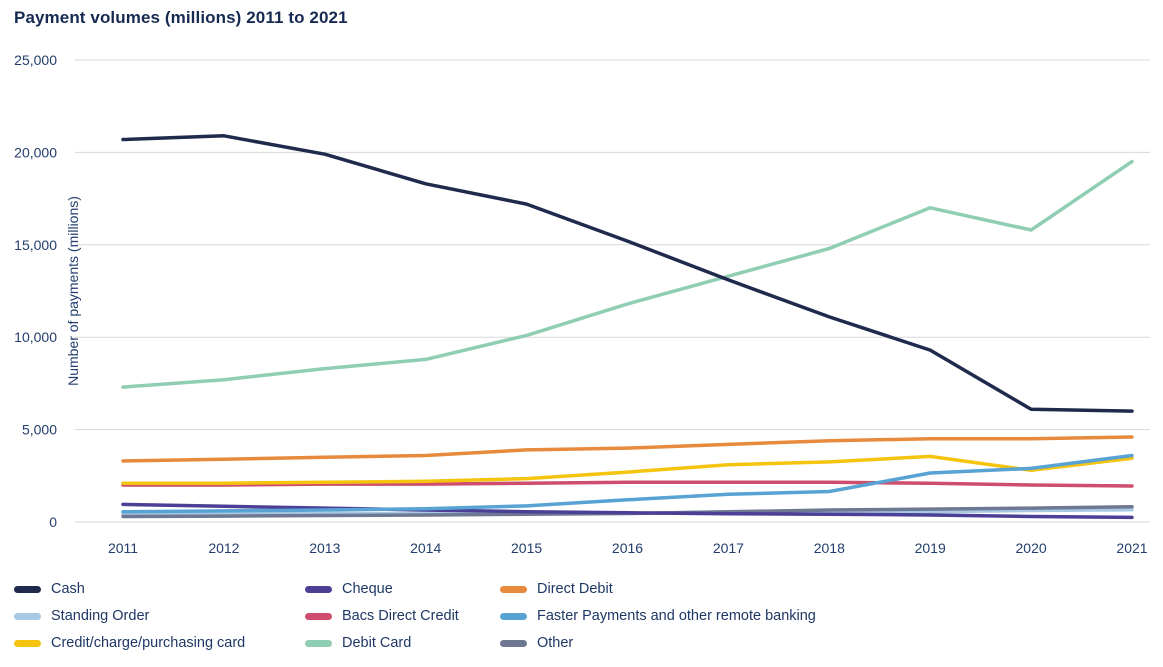  Describe the element at coordinates (831, 589) in the screenshot. I see `legend-item-direct-debit: Direct Debit` at that location.